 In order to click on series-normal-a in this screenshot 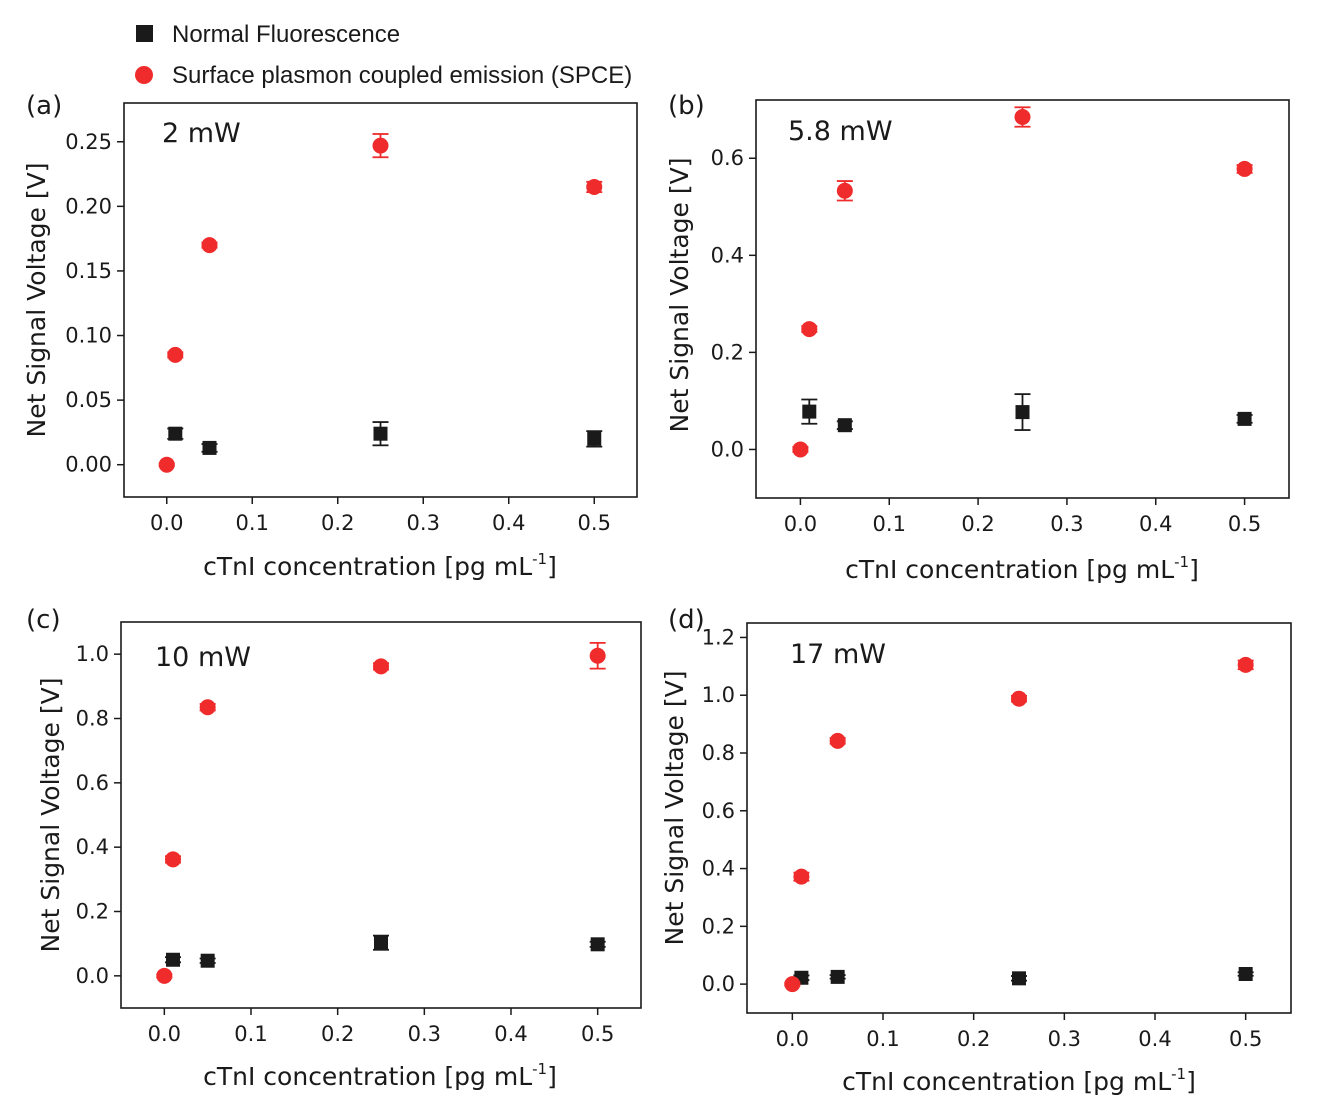, I will do `click(385, 438)`.